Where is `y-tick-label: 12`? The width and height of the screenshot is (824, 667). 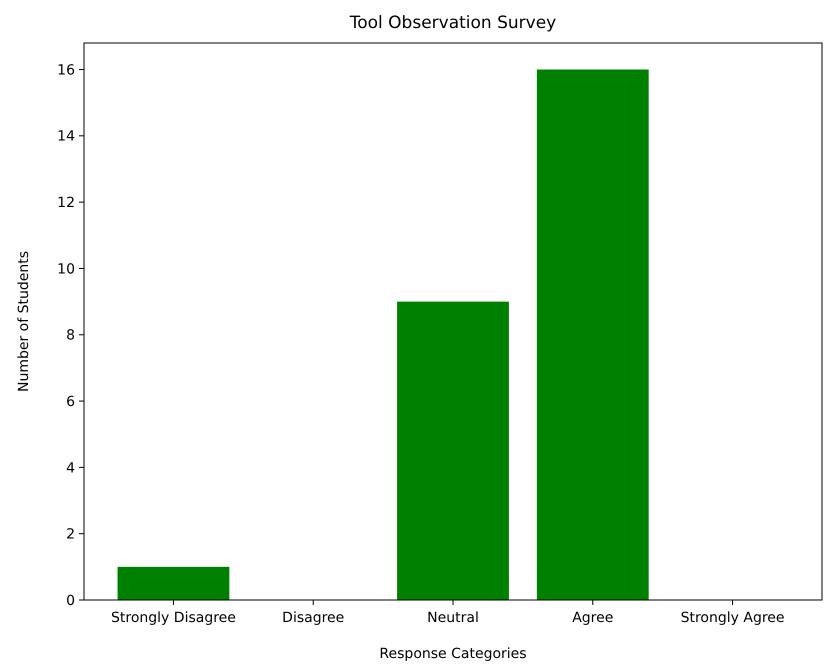
y-tick-label: 12 is located at coordinates (66, 203).